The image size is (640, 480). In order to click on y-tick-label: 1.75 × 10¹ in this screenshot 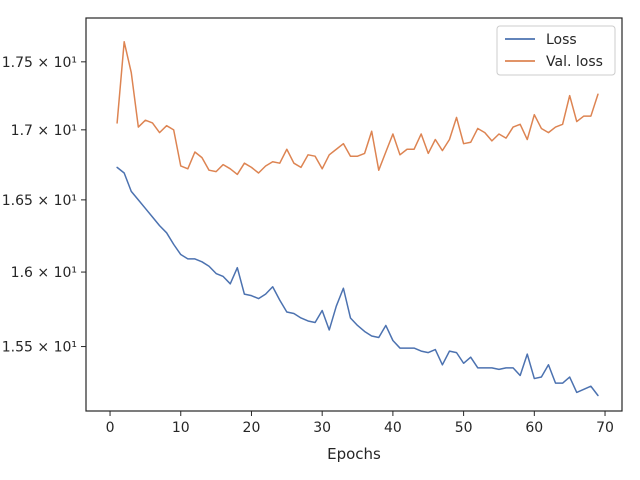, I will do `click(39, 63)`.